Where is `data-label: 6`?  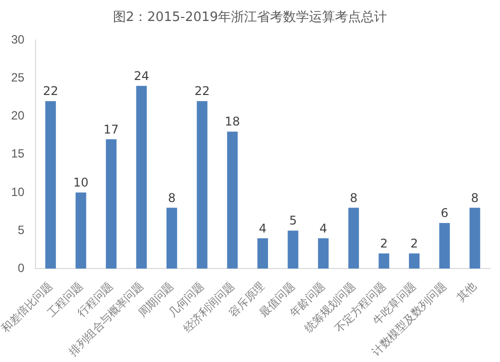
data-label: 6 is located at coordinates (444, 213).